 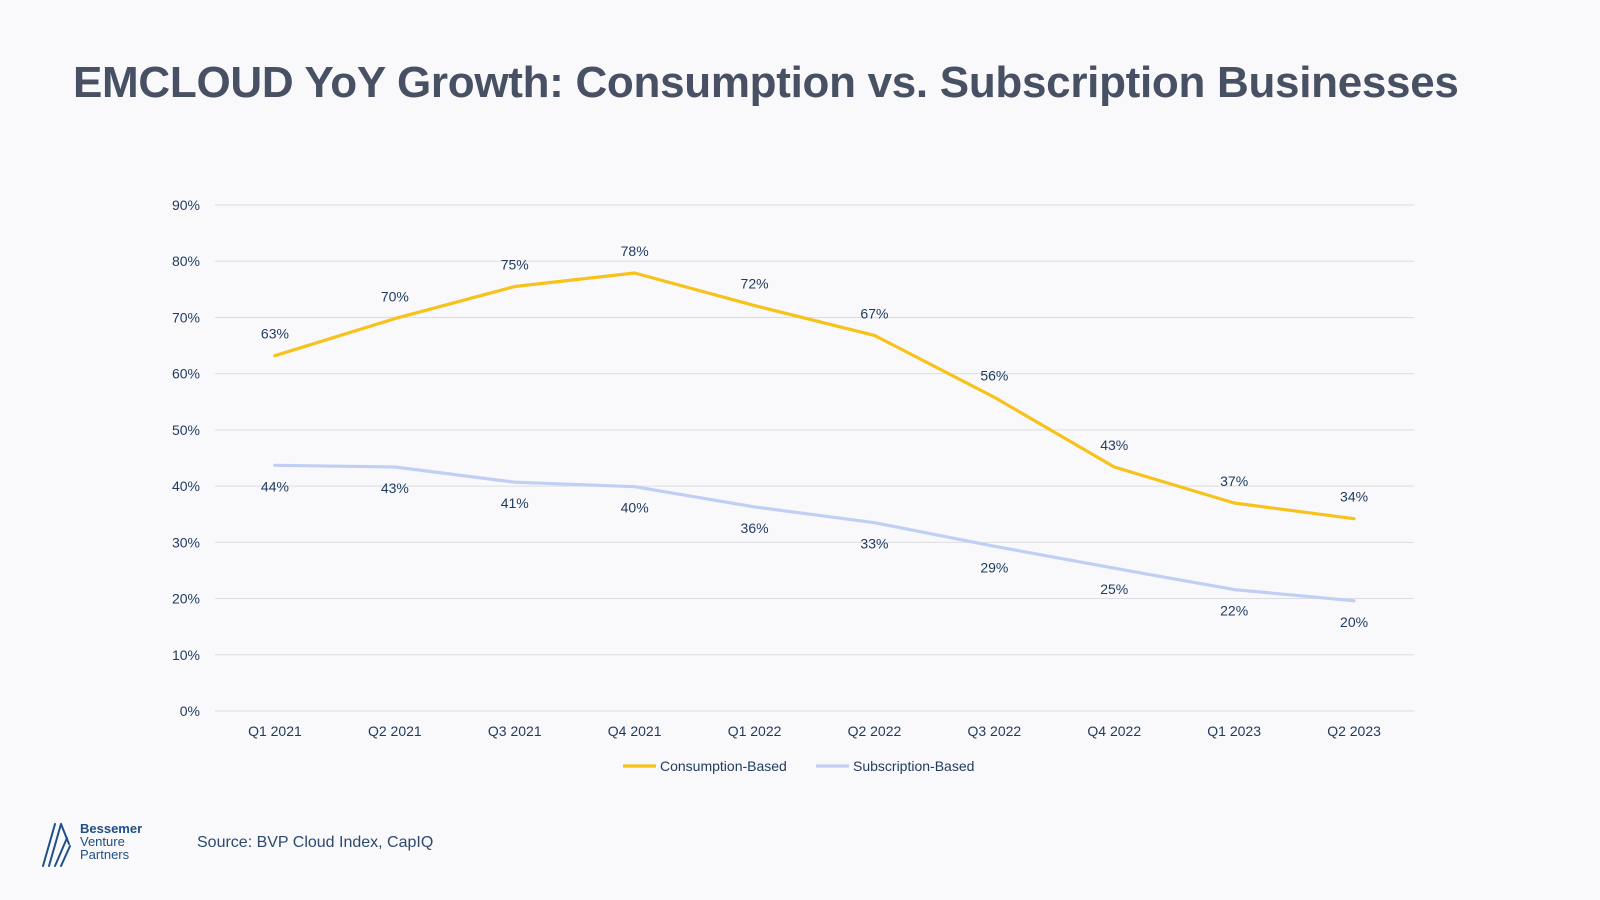 I want to click on y-tick-label: 40%, so click(x=186, y=486).